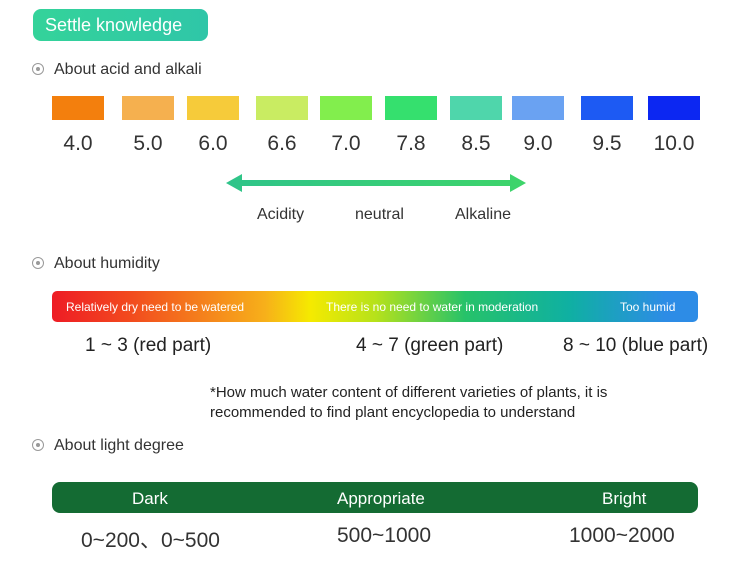  Describe the element at coordinates (648, 307) in the screenshot. I see `humidity-humid-text: Too humid` at that location.